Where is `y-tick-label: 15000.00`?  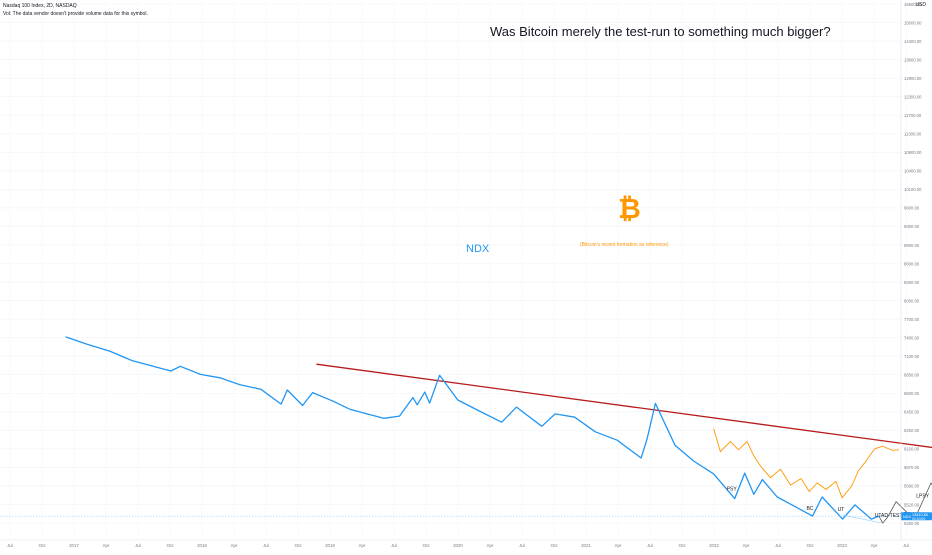 y-tick-label: 15000.00 is located at coordinates (913, 22).